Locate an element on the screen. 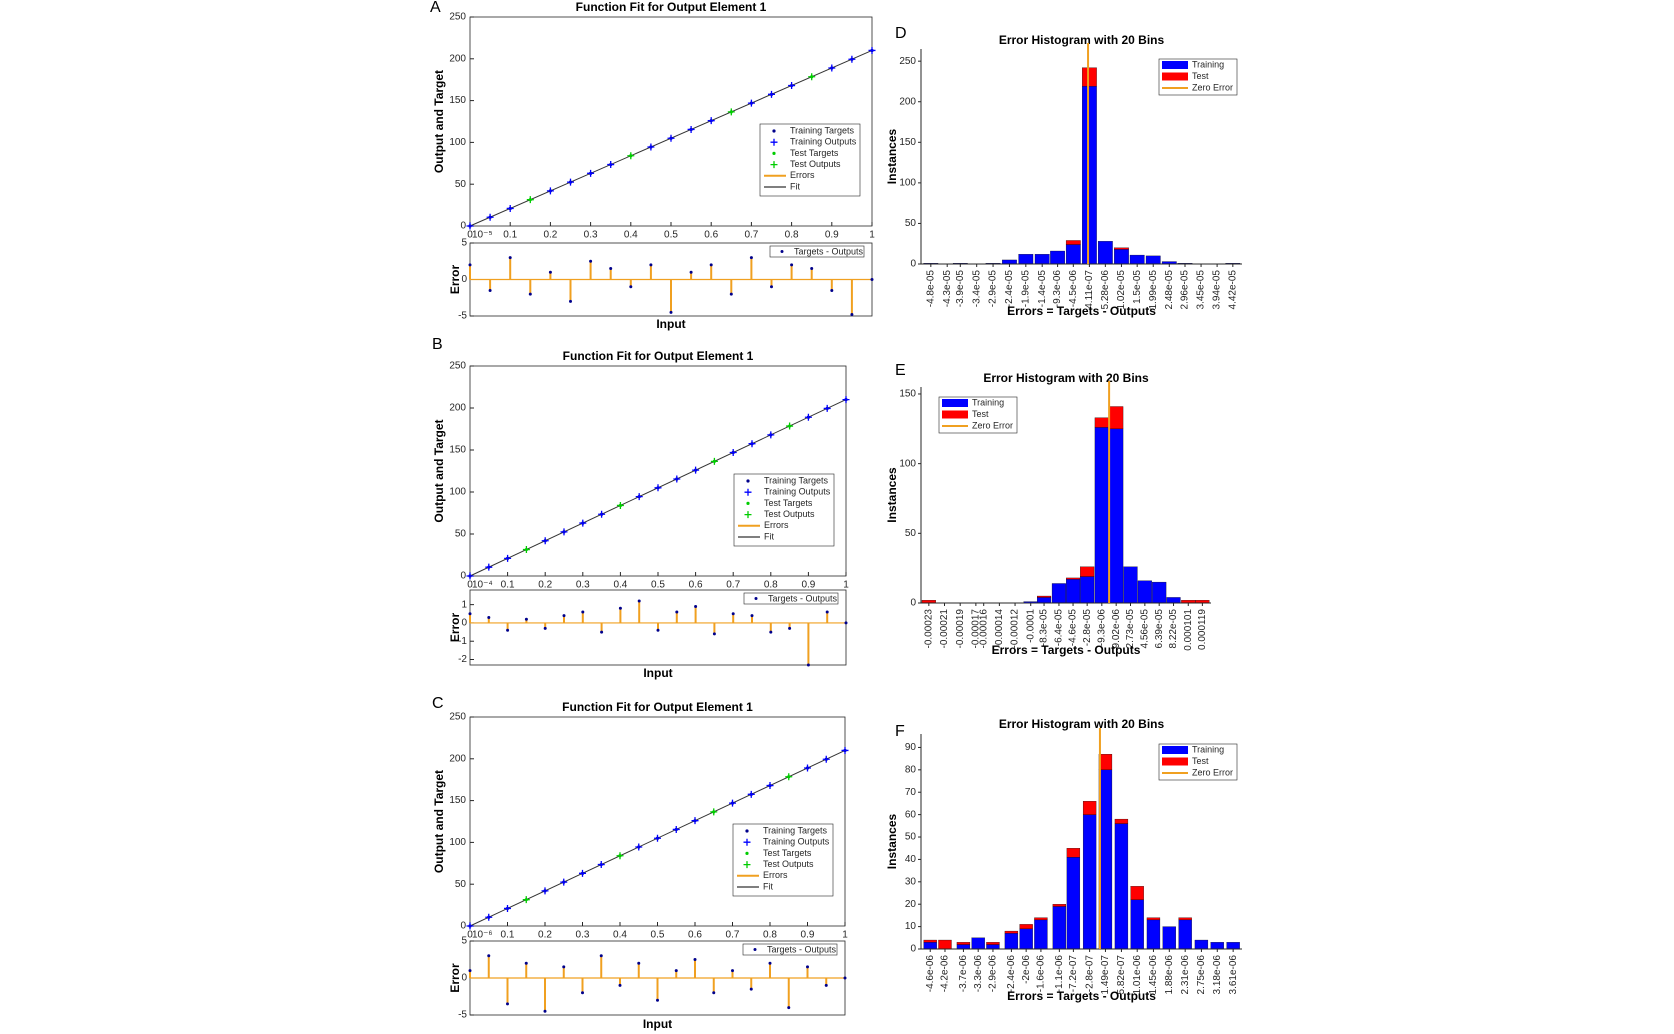 Image resolution: width=1674 pixels, height=1034 pixels. x-tick-label: -0.0001 is located at coordinates (1030, 626).